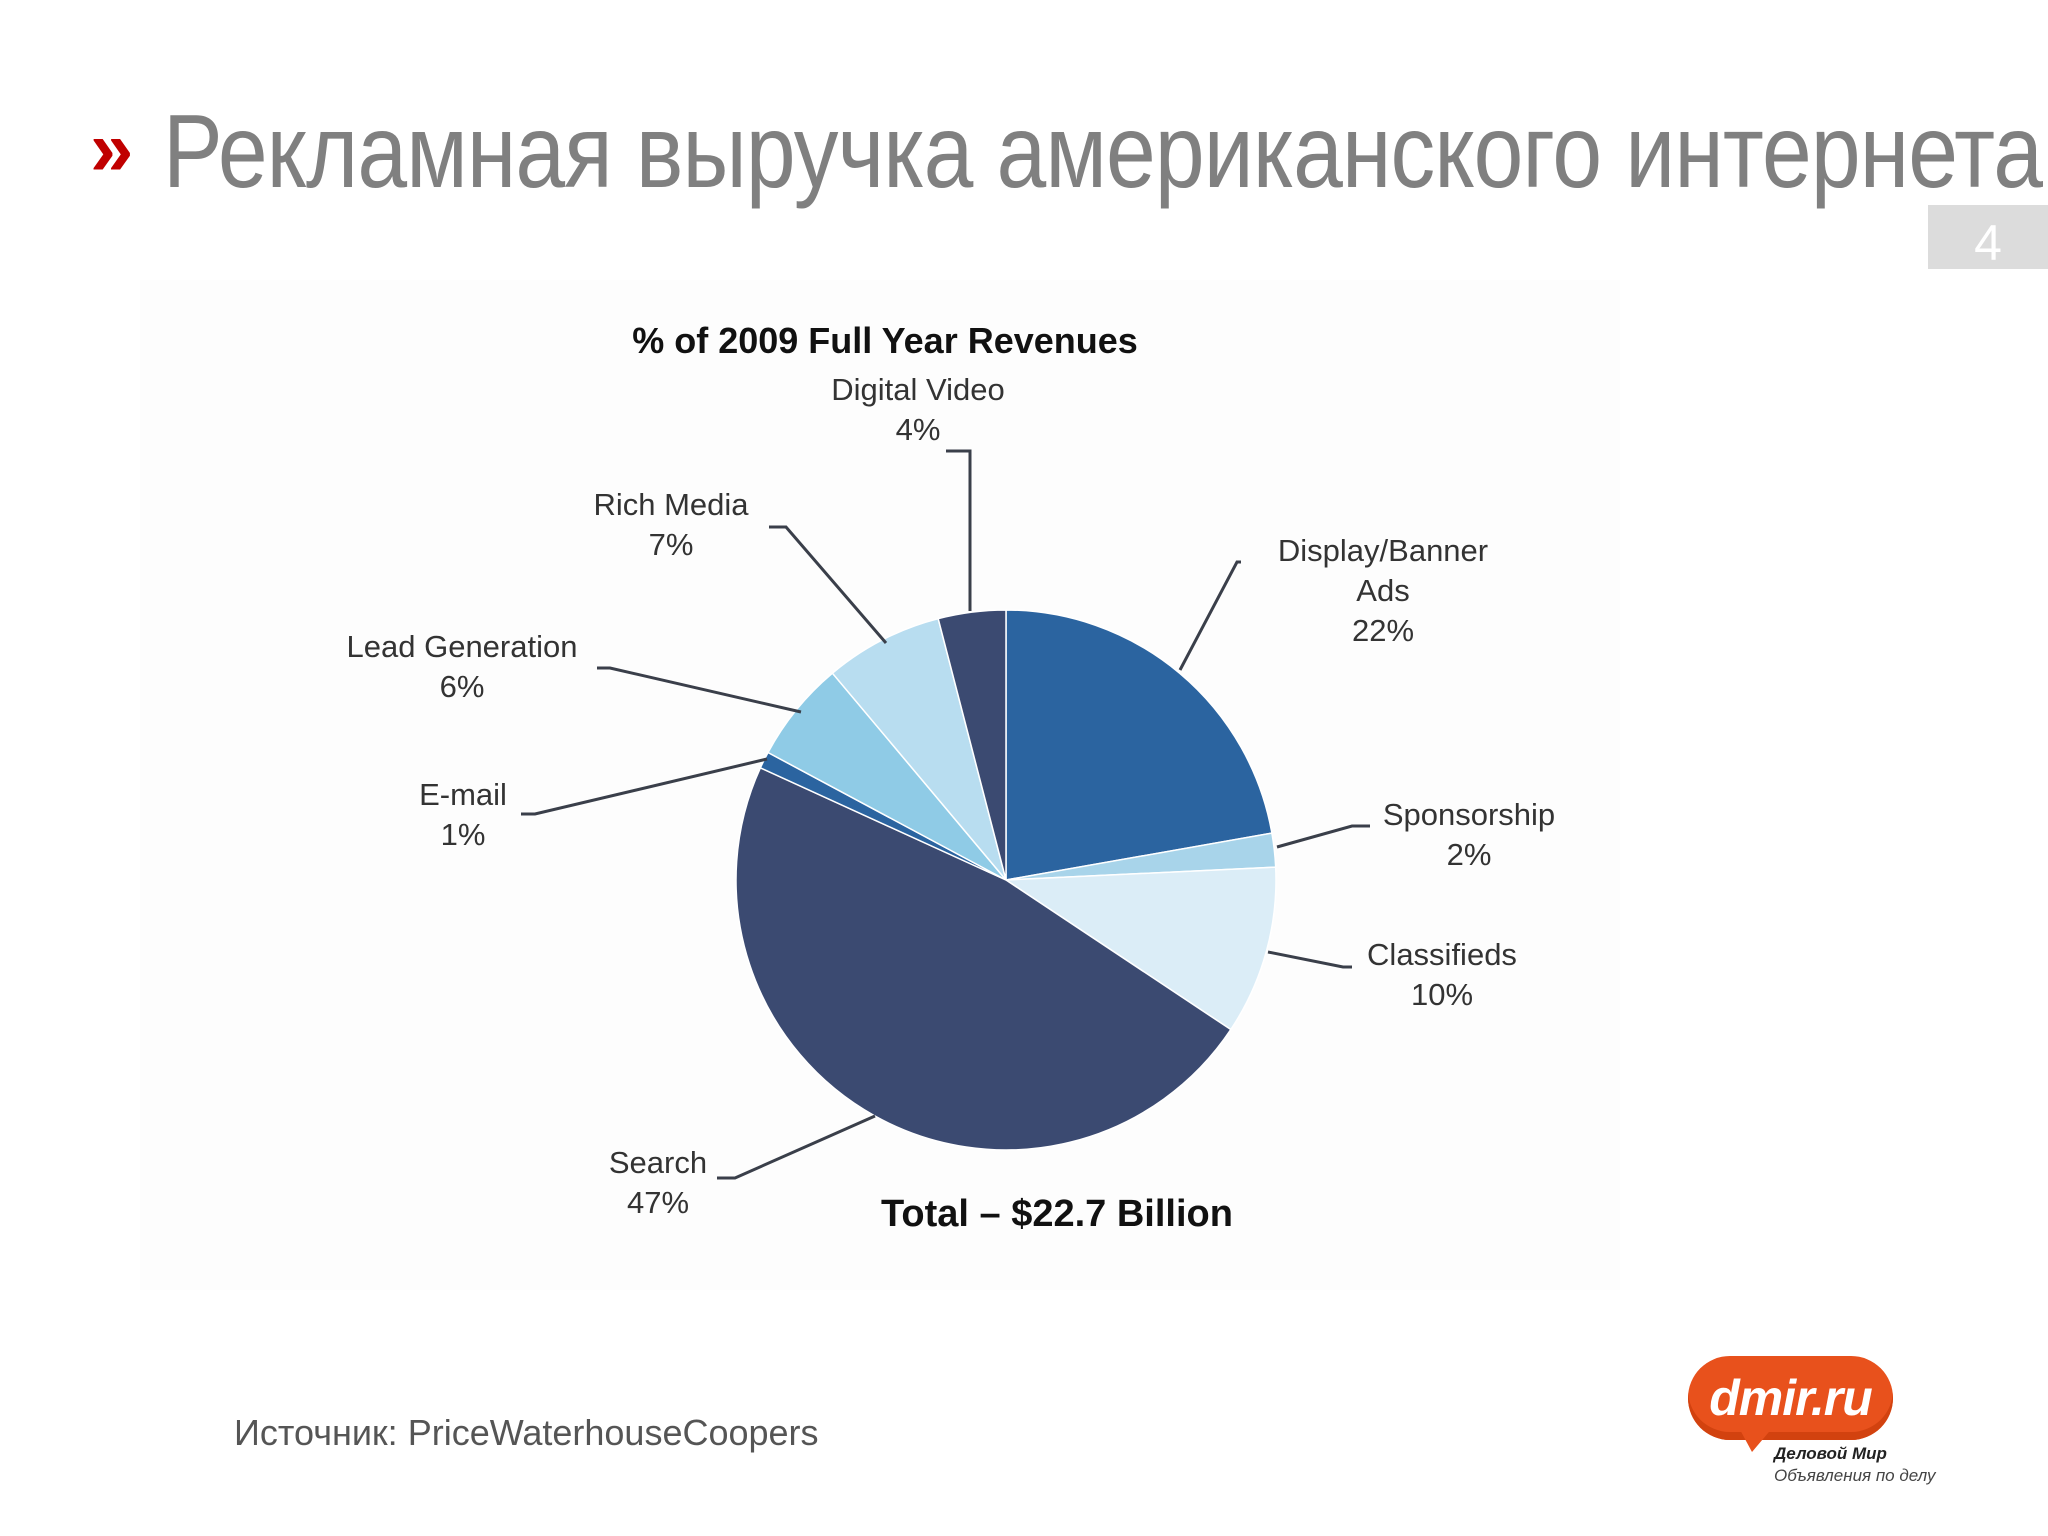 The height and width of the screenshot is (1536, 2048). Describe the element at coordinates (1469, 814) in the screenshot. I see `slice-label-sponsorship-line-1: Sponsorship` at that location.